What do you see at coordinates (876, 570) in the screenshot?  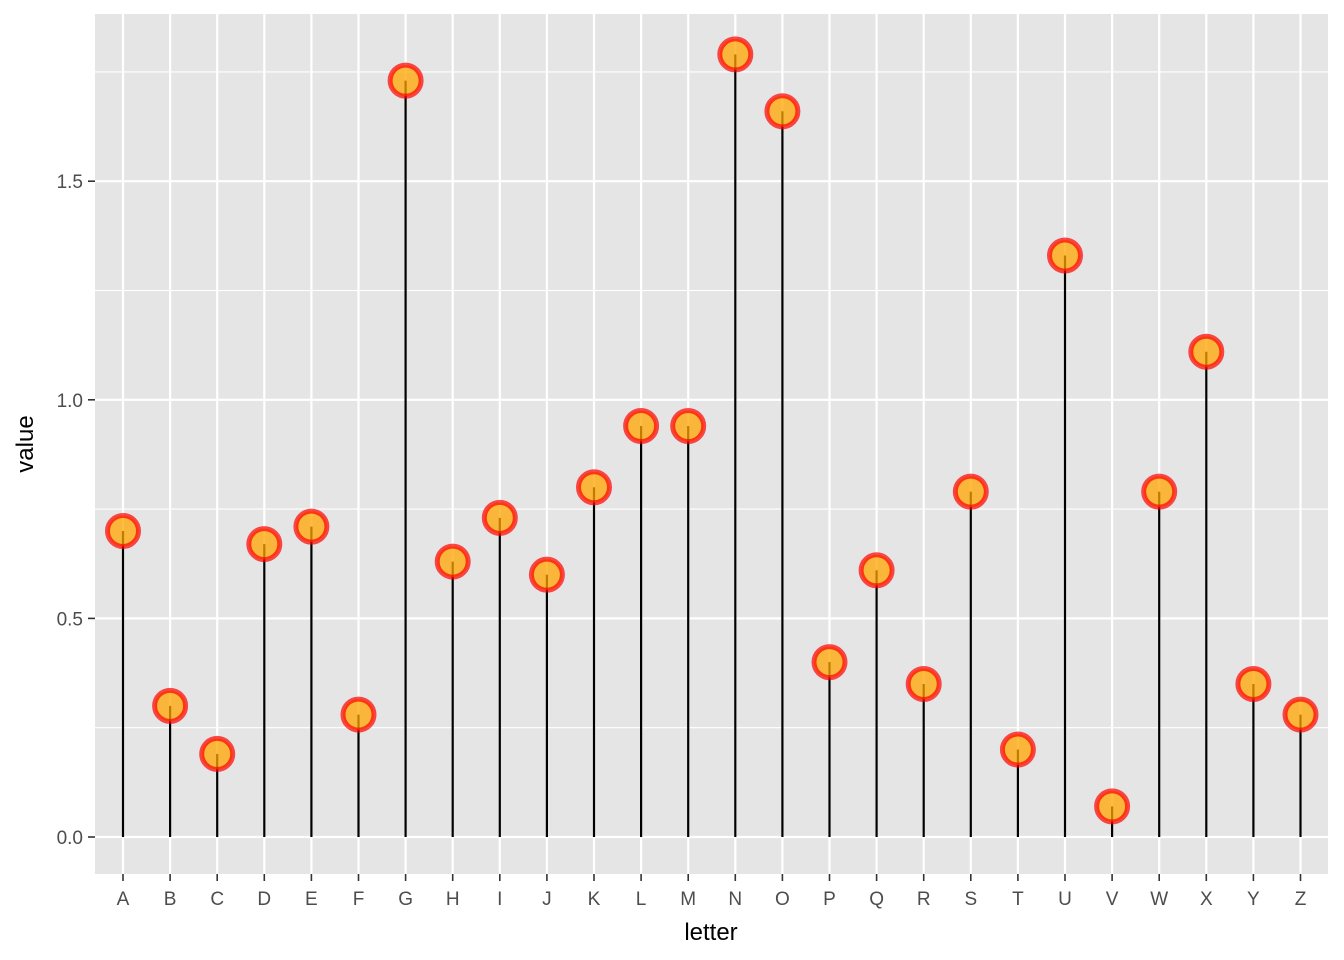 I see `point-Q` at bounding box center [876, 570].